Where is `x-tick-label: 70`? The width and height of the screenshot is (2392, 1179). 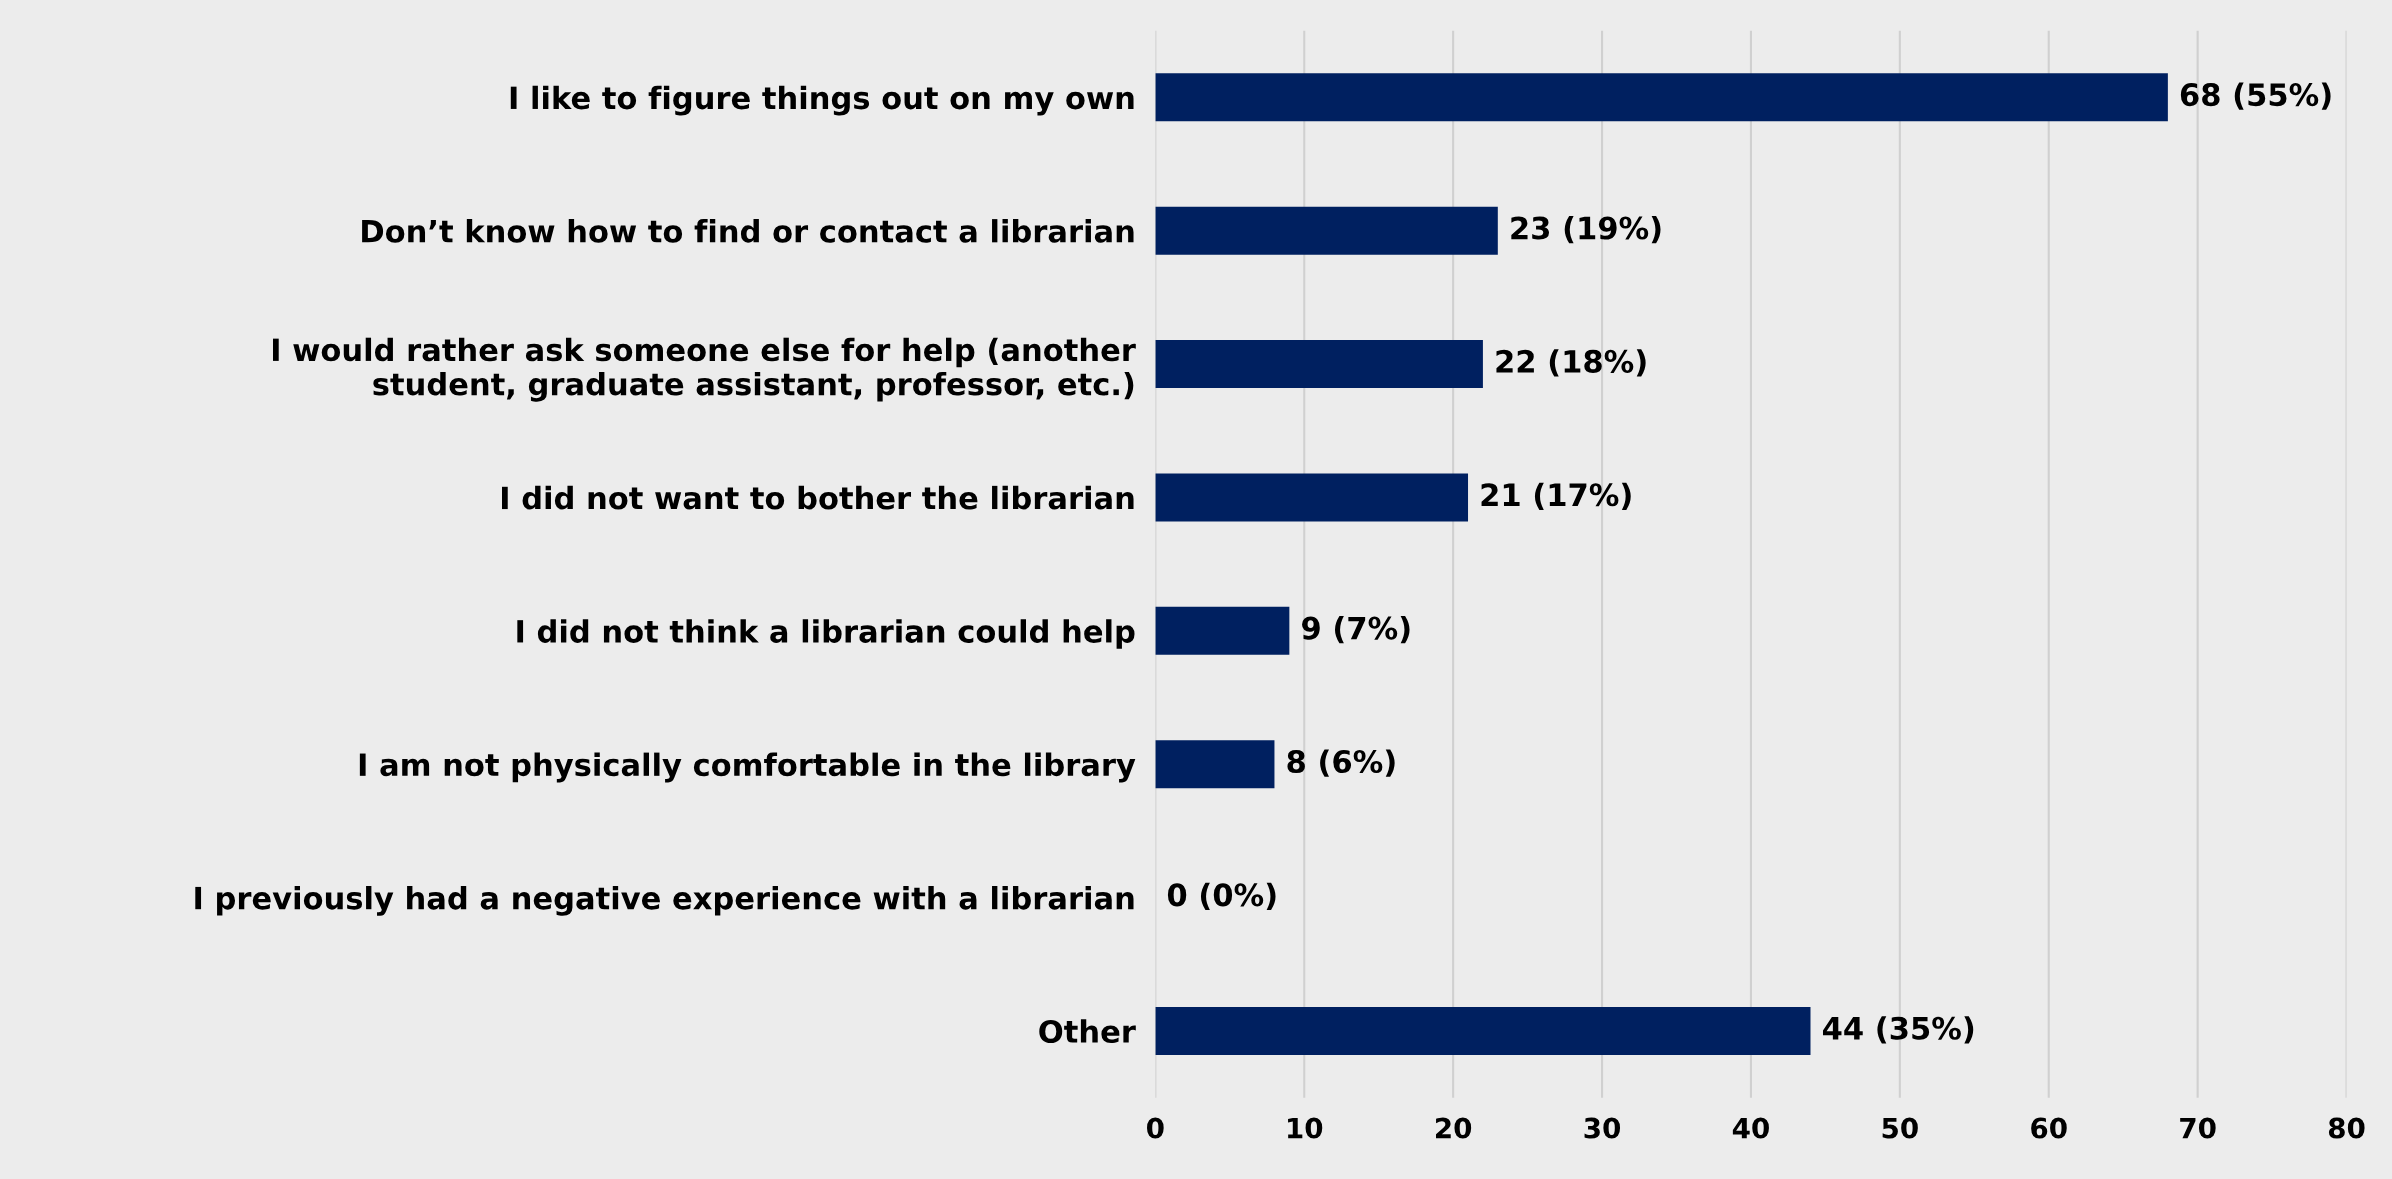 x-tick-label: 70 is located at coordinates (2198, 1128).